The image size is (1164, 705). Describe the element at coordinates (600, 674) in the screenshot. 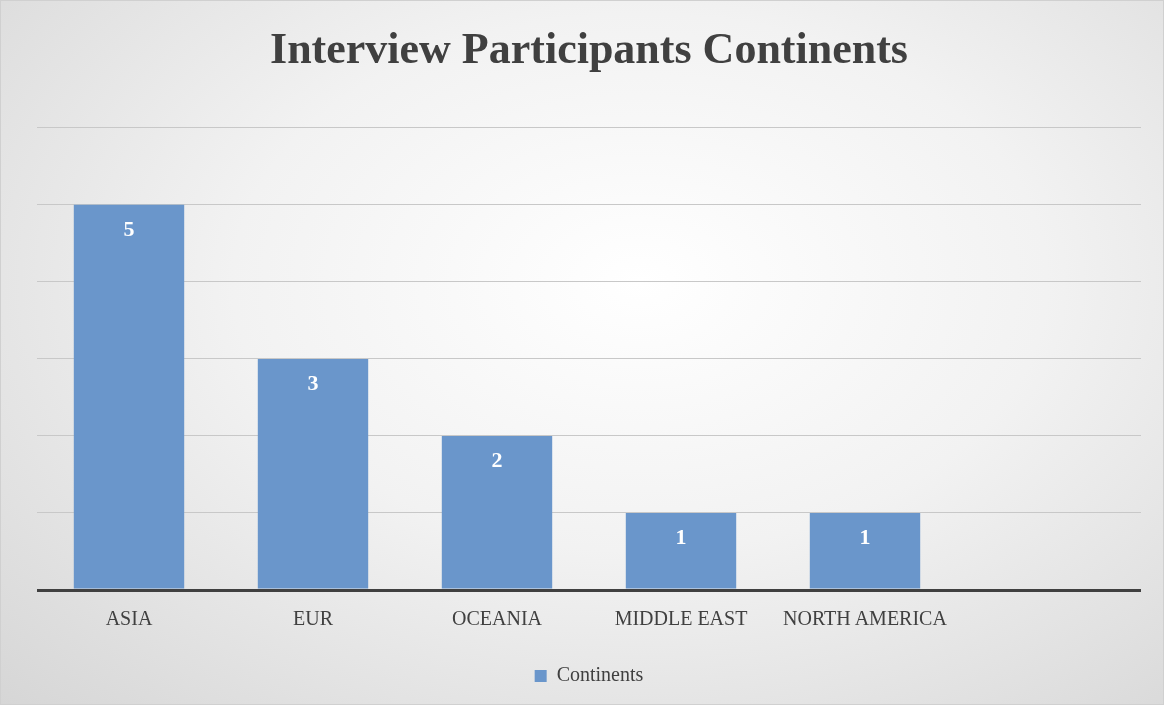

I see `legend-label: Continents` at that location.